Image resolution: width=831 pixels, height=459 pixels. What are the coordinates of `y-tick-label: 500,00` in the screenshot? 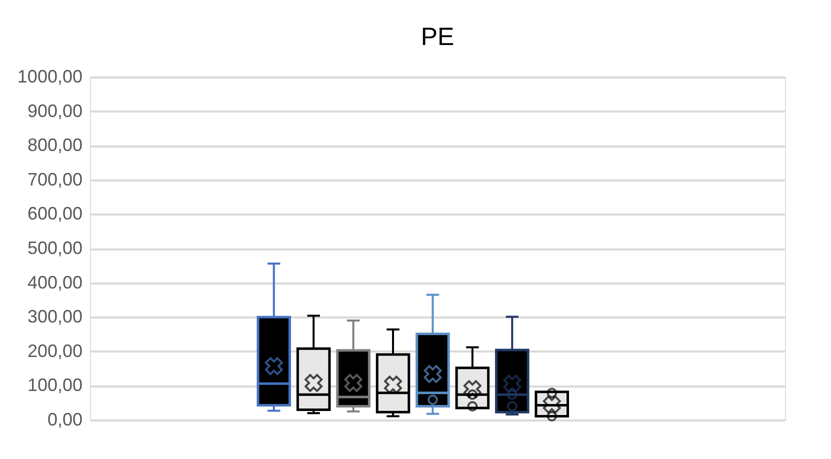 It's located at (54, 248).